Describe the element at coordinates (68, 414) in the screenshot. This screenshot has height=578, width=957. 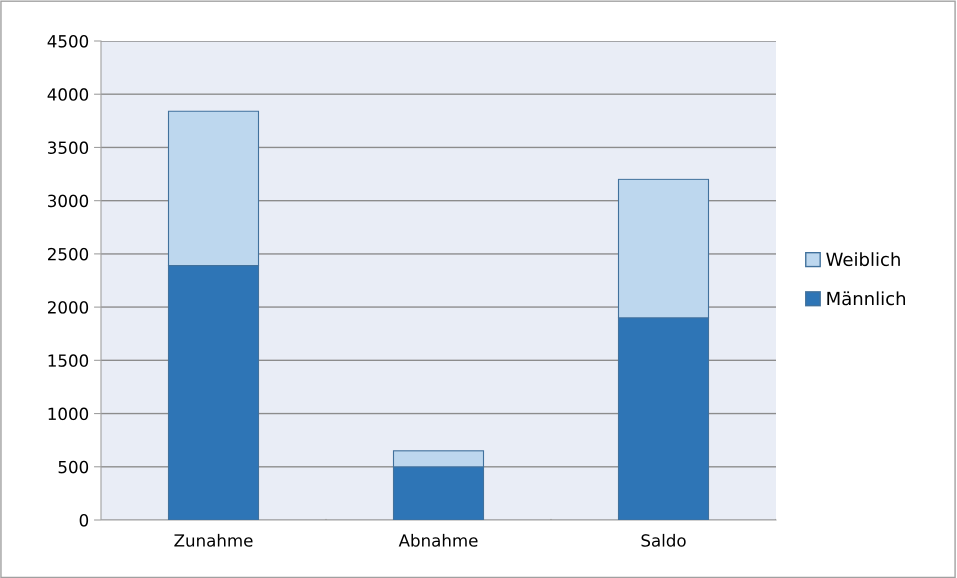
I see `y-tick-label: 1000` at that location.